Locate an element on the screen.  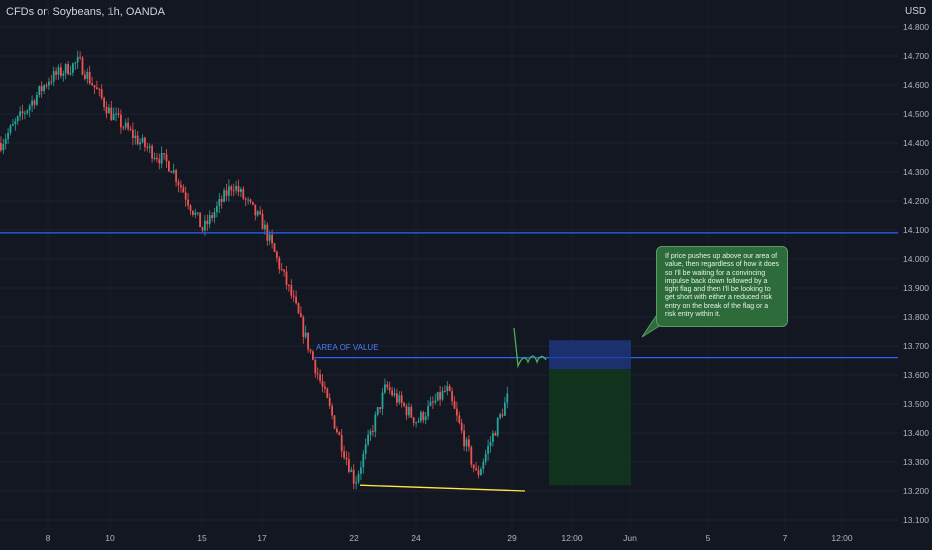
time-tick: 17 is located at coordinates (262, 538).